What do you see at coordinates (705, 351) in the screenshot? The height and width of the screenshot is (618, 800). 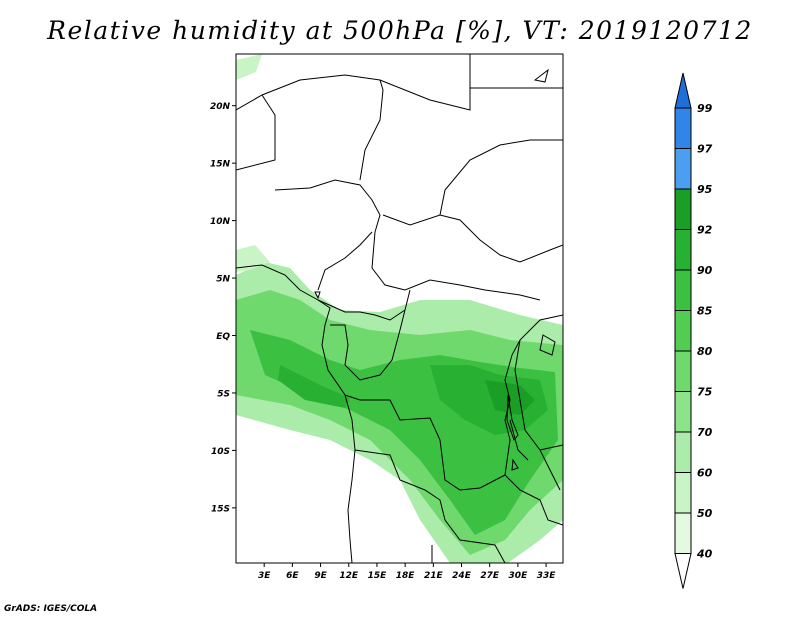 I see `colorbar-label: 80` at bounding box center [705, 351].